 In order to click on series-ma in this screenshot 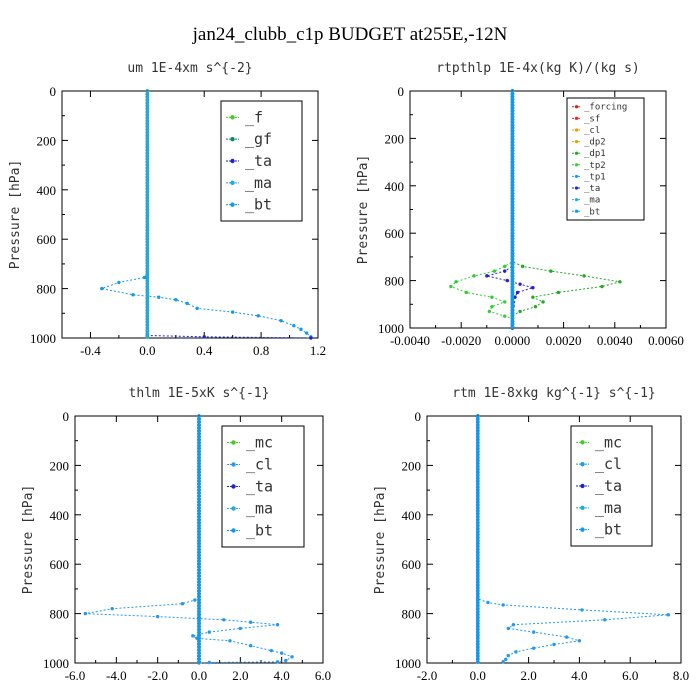, I will do `click(147, 214)`.